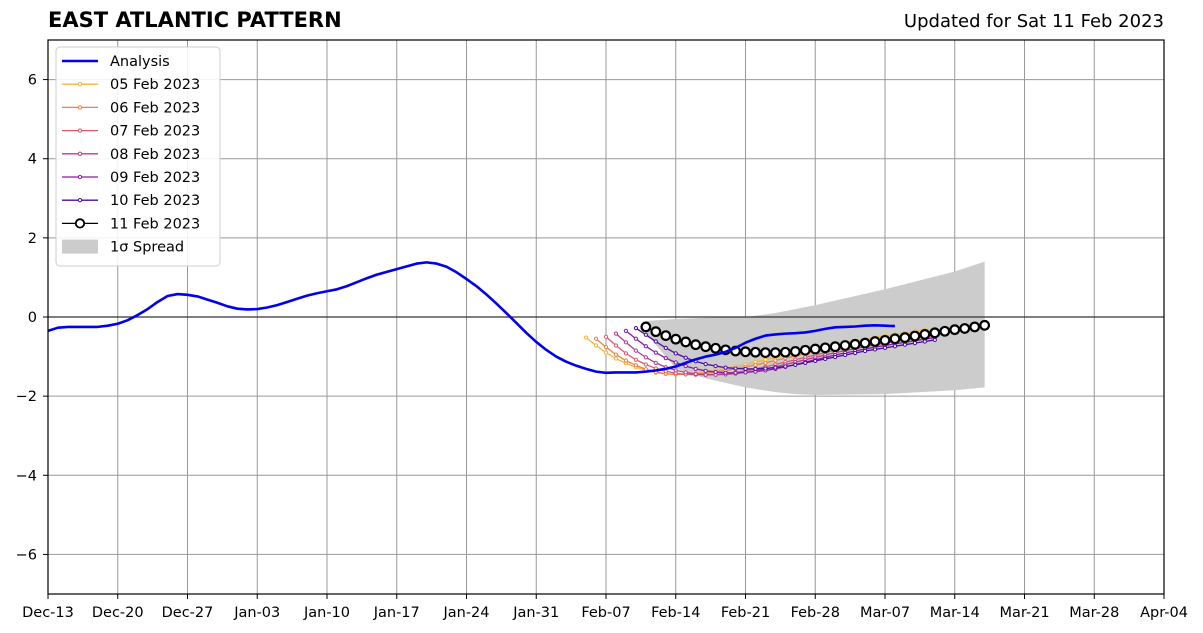 Image resolution: width=1203 pixels, height=633 pixels. What do you see at coordinates (675, 613) in the screenshot?
I see `x-tick-label: Feb-14` at bounding box center [675, 613].